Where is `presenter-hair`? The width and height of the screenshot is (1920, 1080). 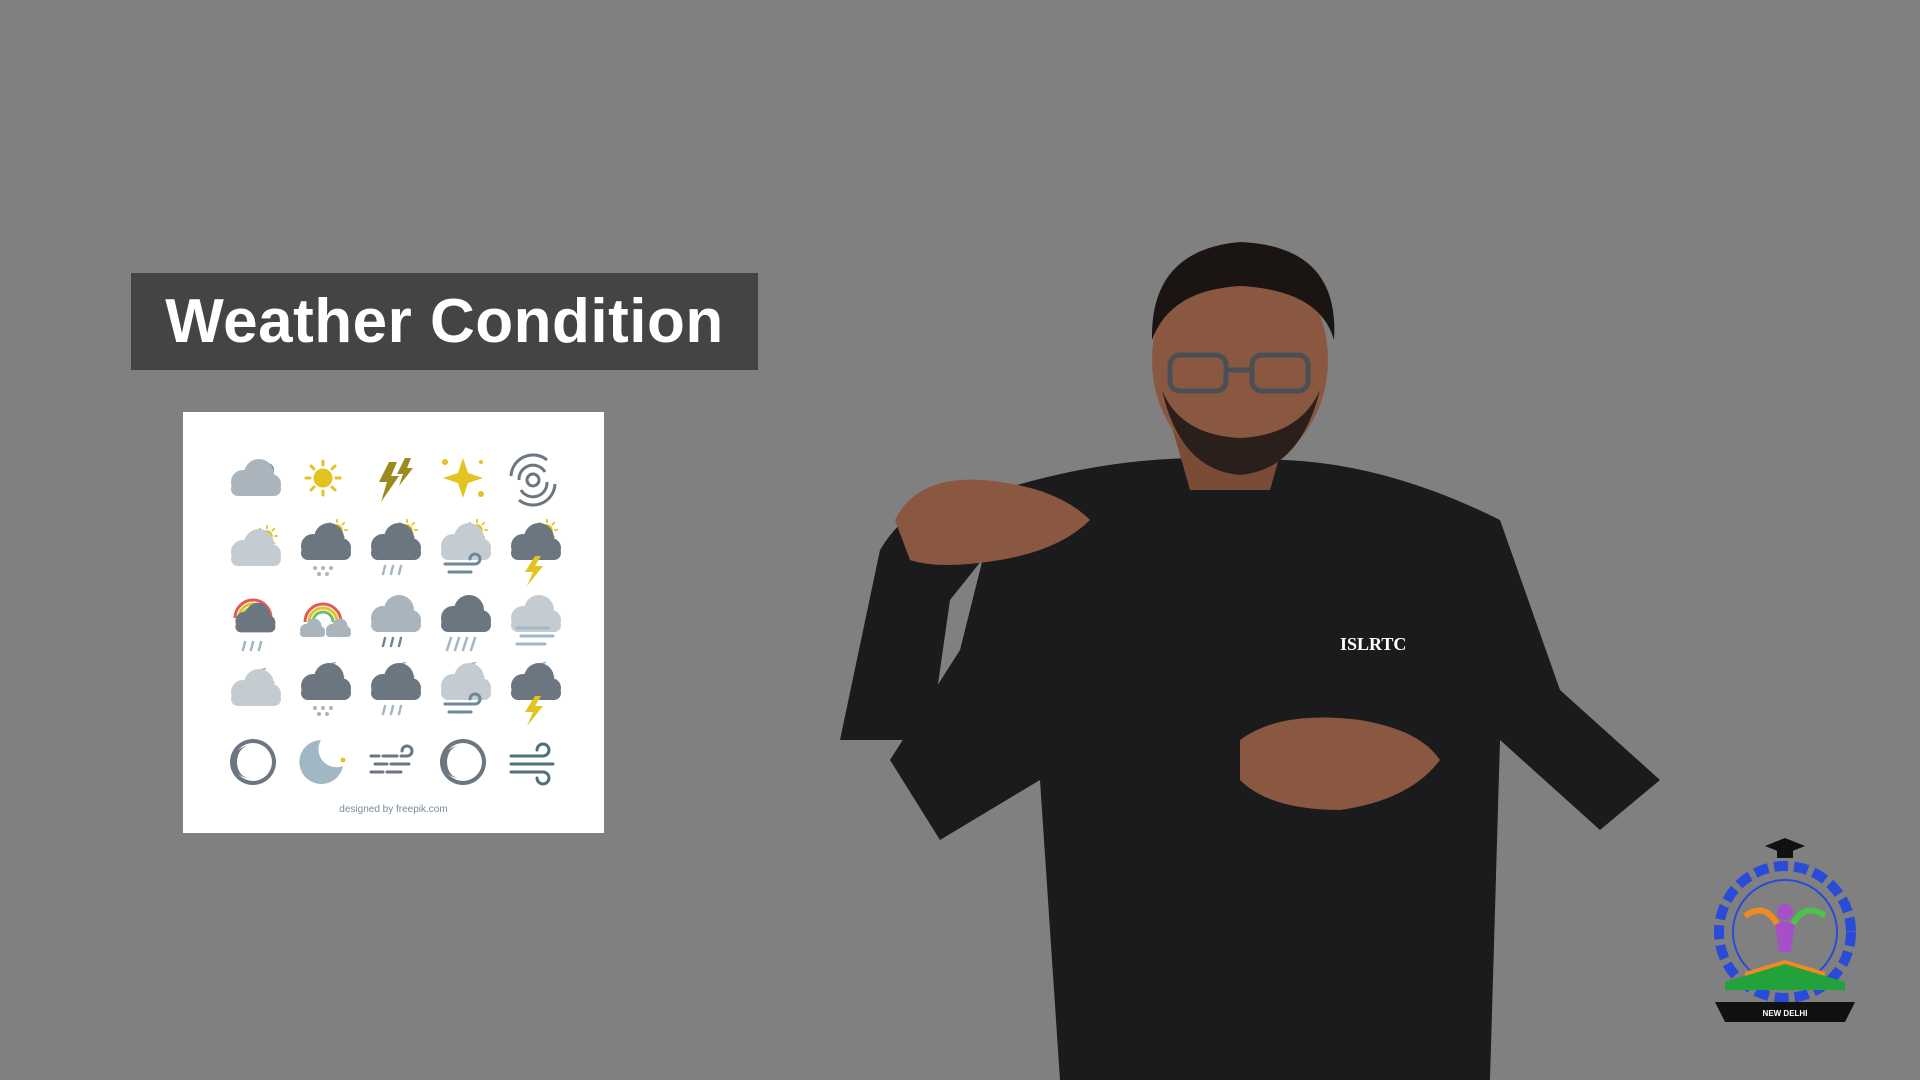
presenter-hair is located at coordinates (1243, 291).